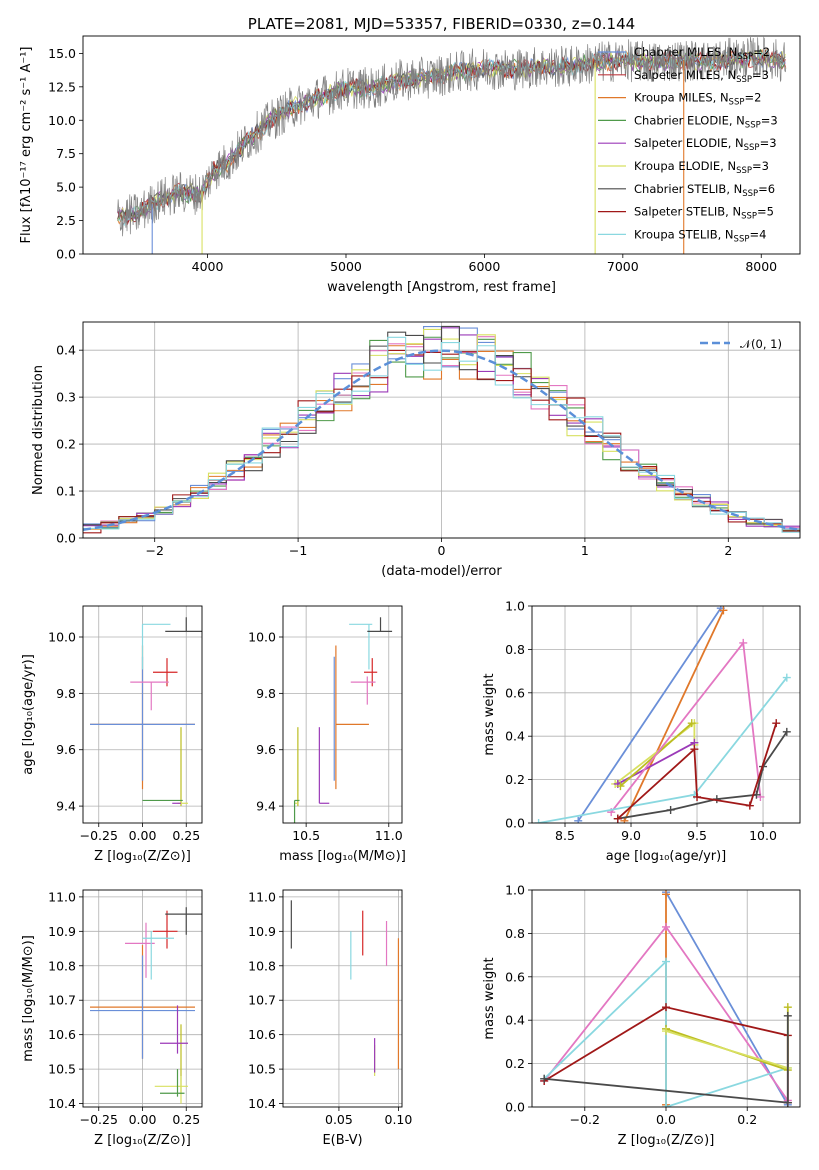 The height and width of the screenshot is (1170, 819). What do you see at coordinates (697, 99) in the screenshot?
I see `legend-label: Kroupa MILES, NSSP=2` at bounding box center [697, 99].